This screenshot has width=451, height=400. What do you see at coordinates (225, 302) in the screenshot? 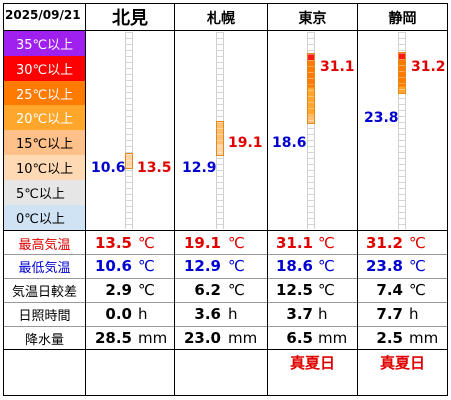
I see `grid-line-row3` at bounding box center [225, 302].